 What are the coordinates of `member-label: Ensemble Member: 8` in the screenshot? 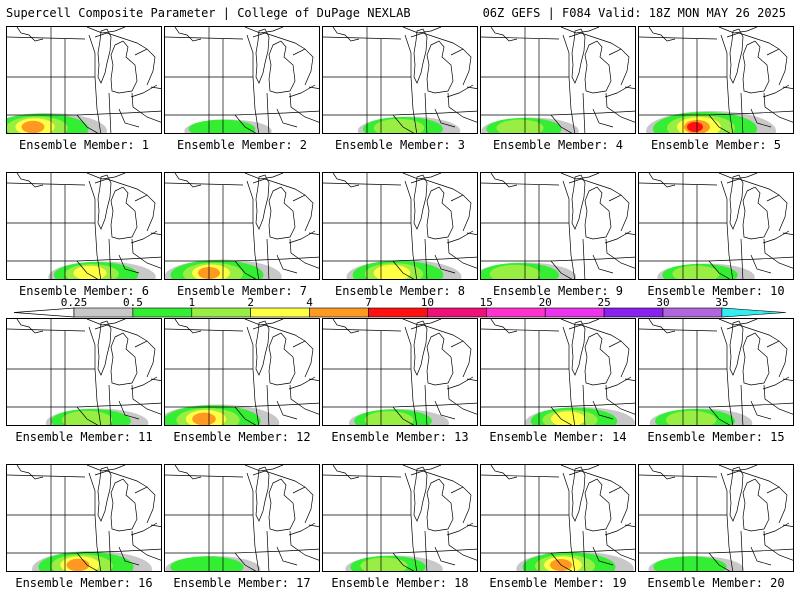 It's located at (400, 291).